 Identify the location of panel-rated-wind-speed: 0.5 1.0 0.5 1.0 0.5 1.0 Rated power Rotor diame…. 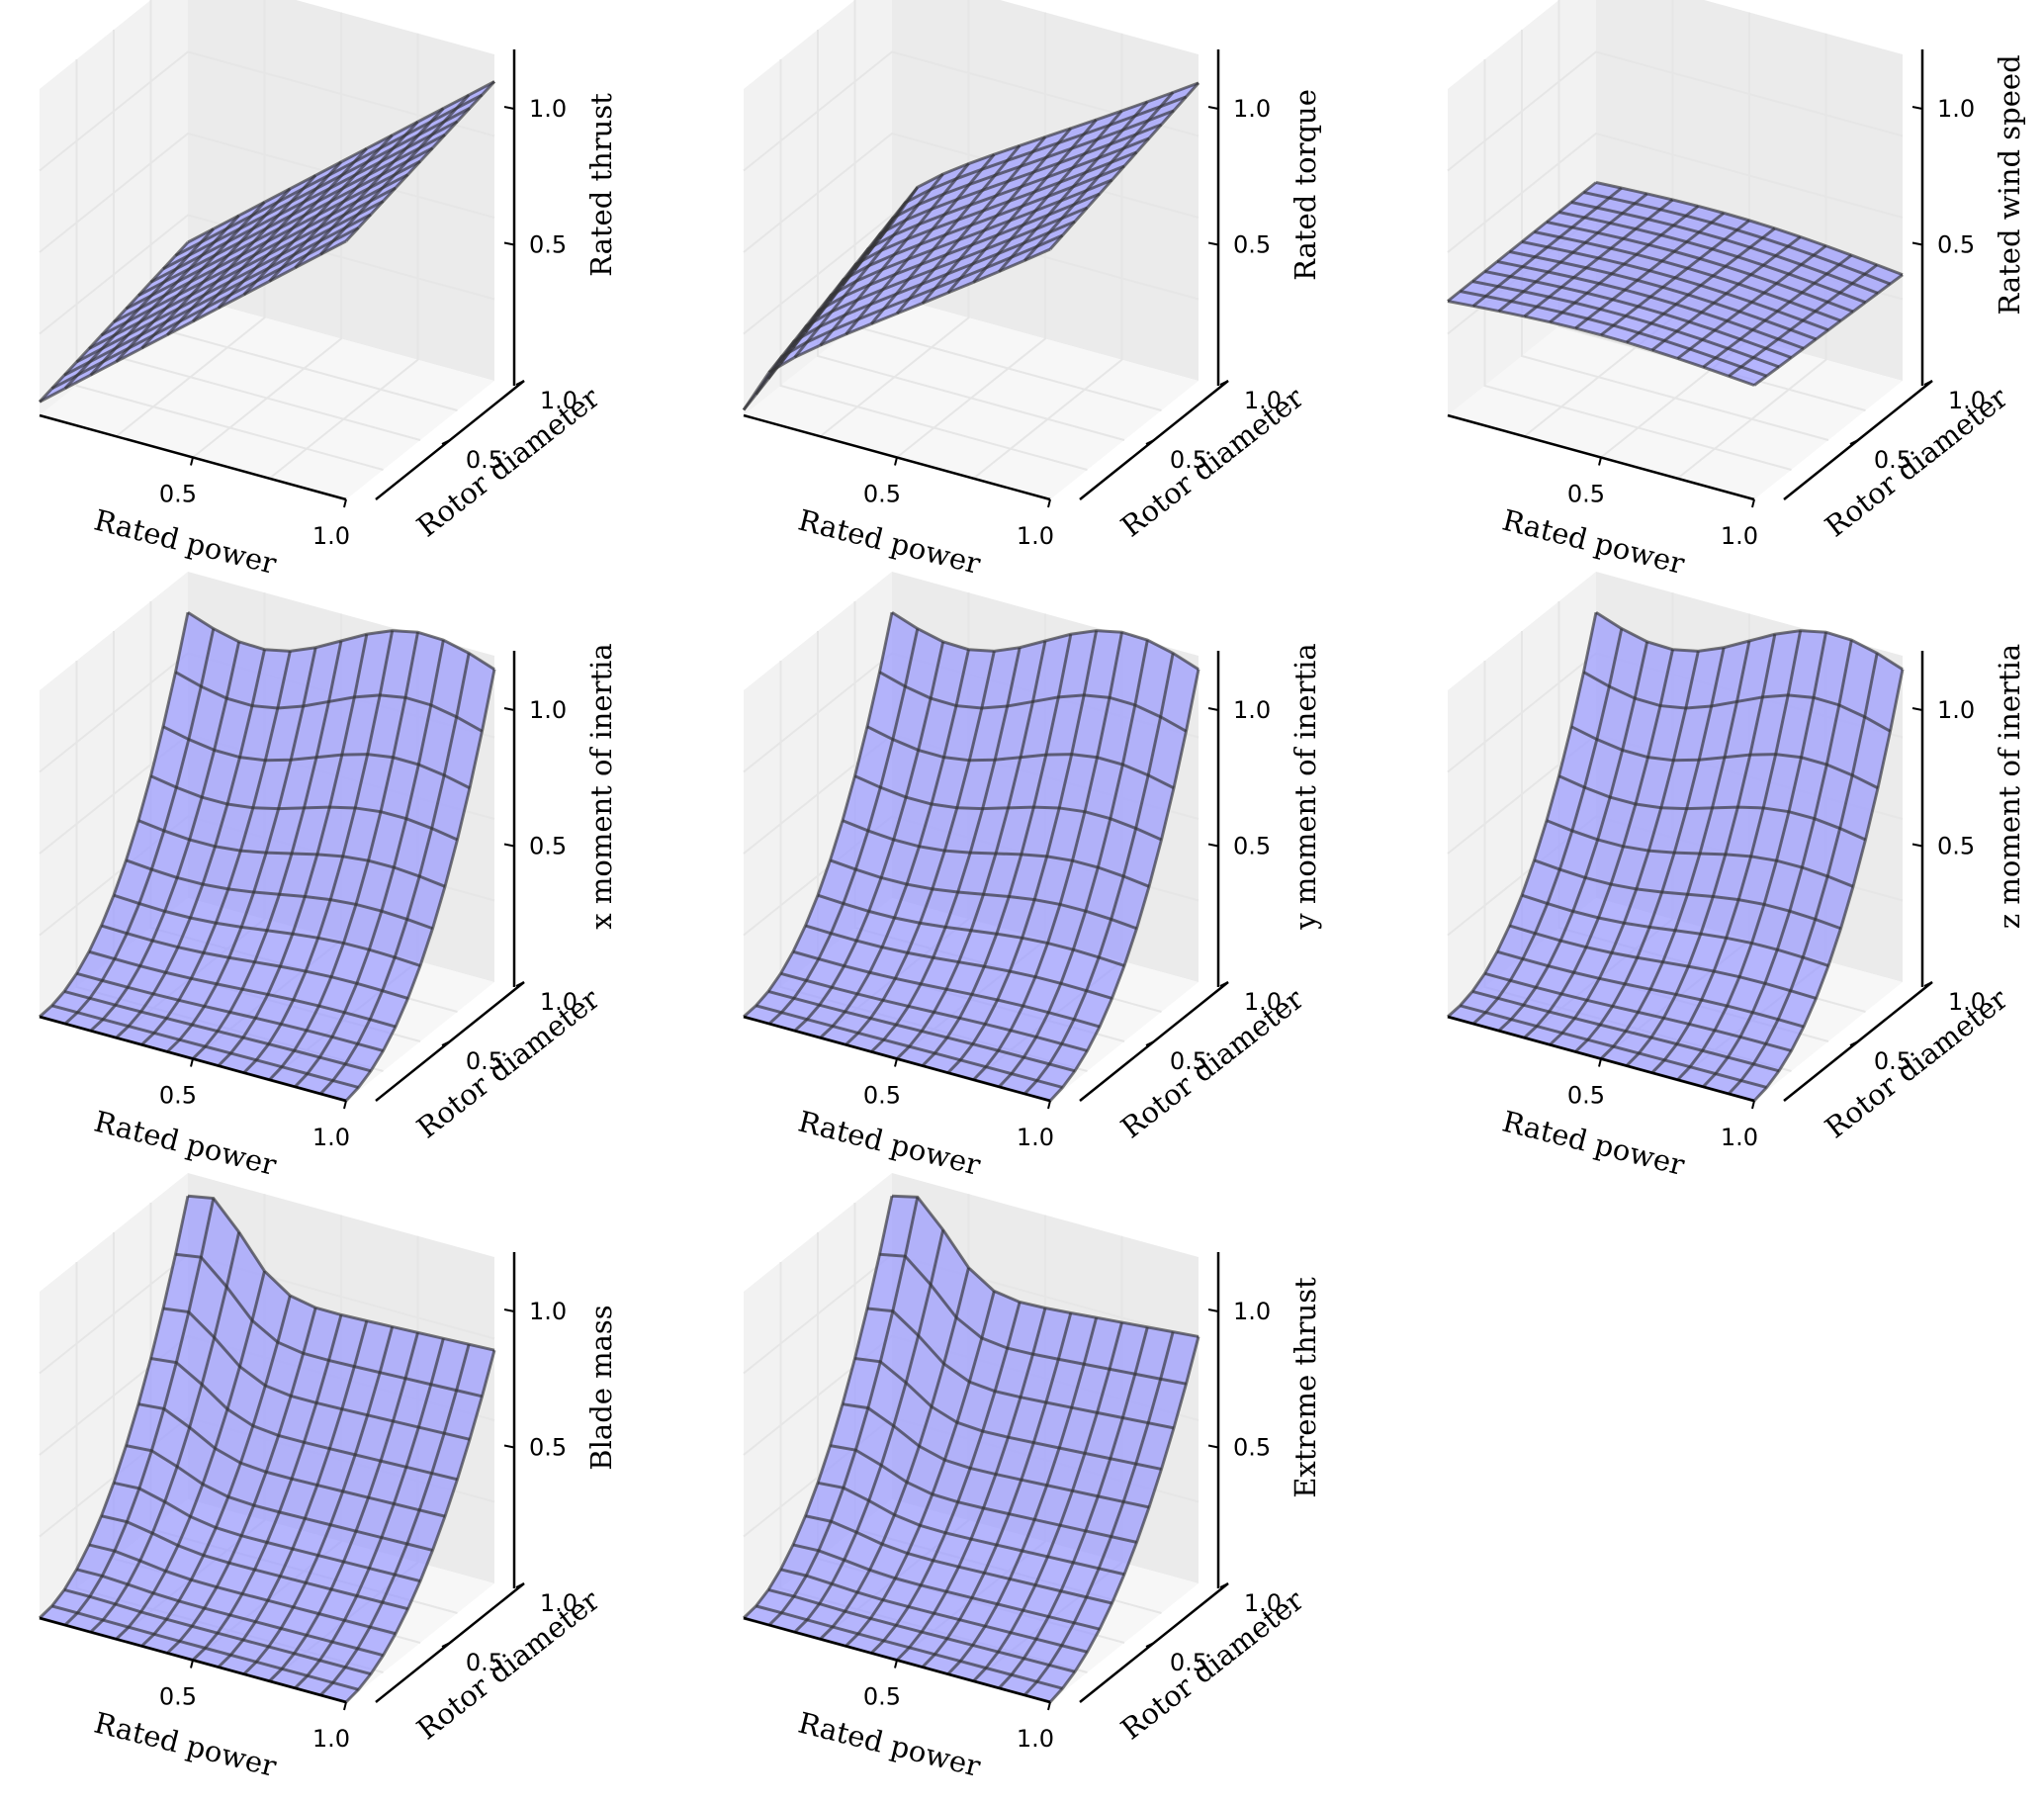
(1726, 290).